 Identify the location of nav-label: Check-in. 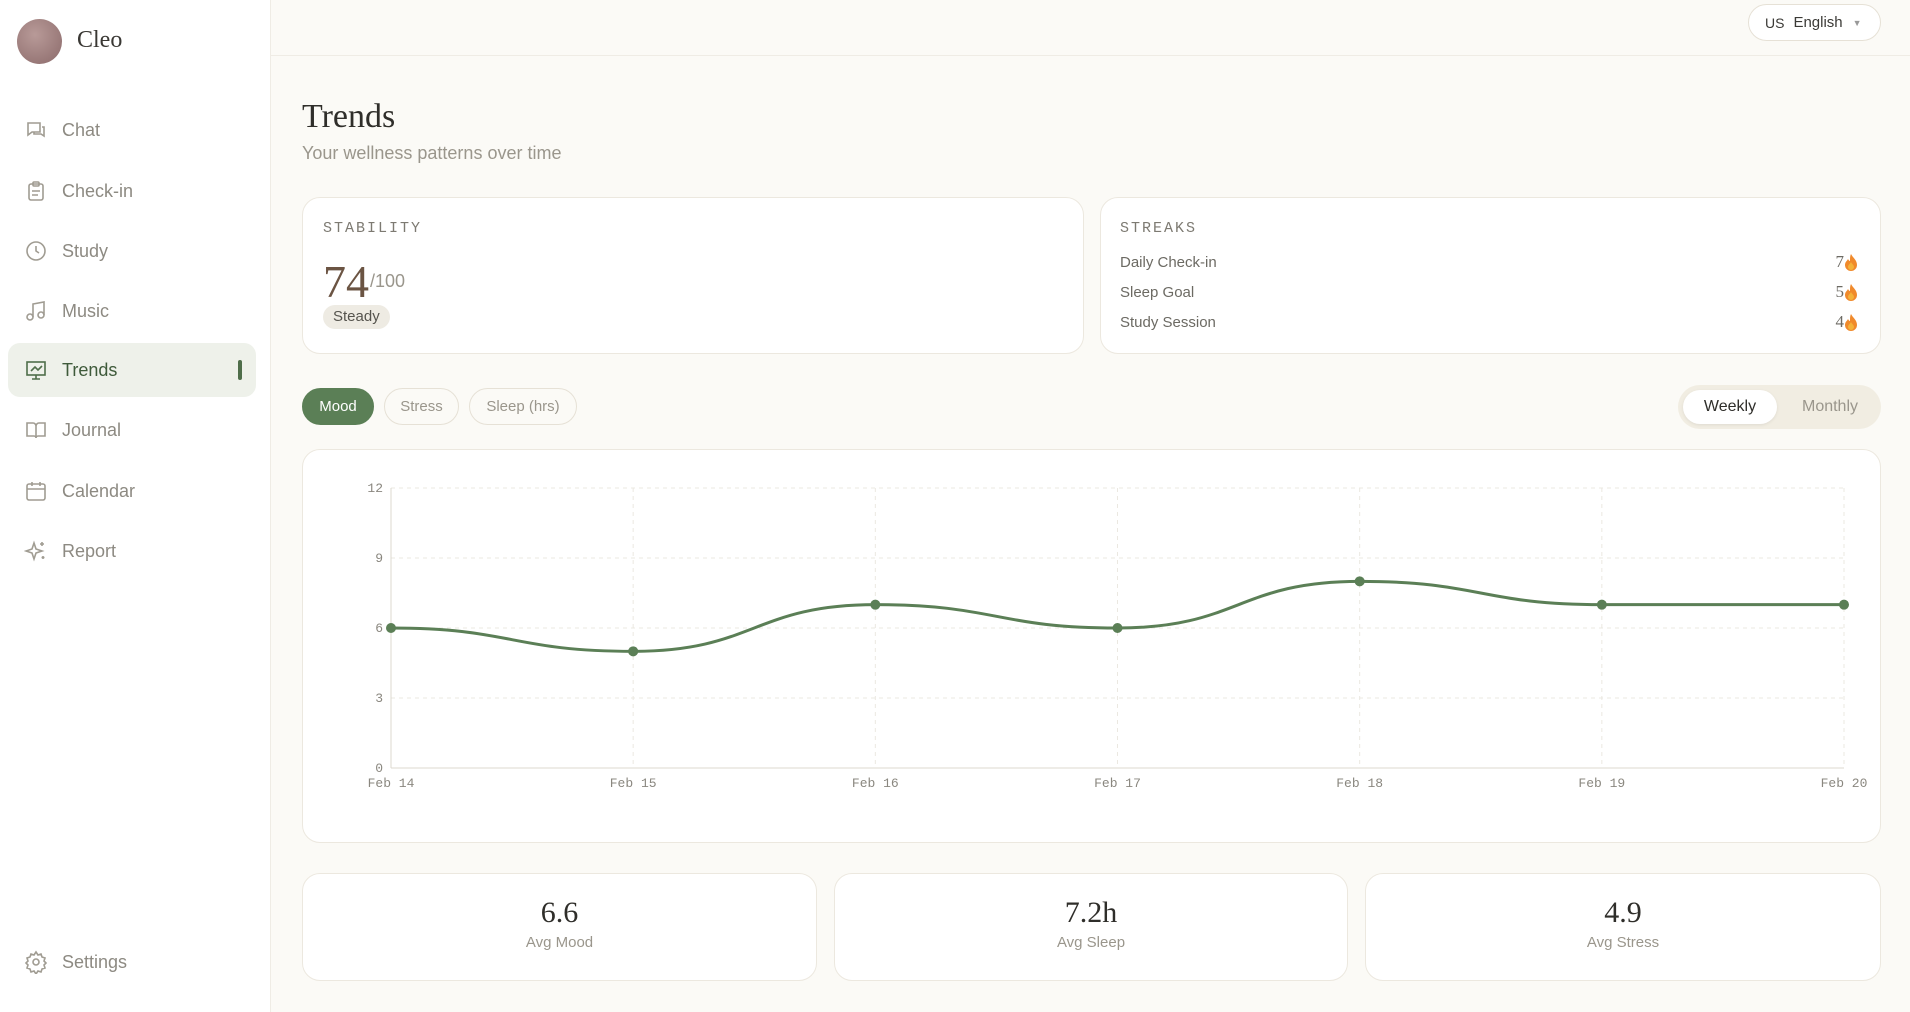
(98, 190).